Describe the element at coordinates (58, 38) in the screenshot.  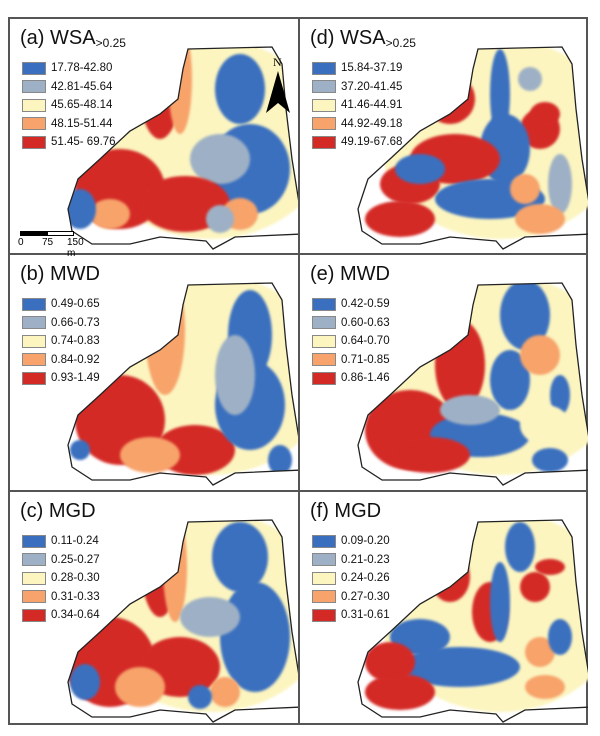
I see `panel-title-text: (a) WSA` at that location.